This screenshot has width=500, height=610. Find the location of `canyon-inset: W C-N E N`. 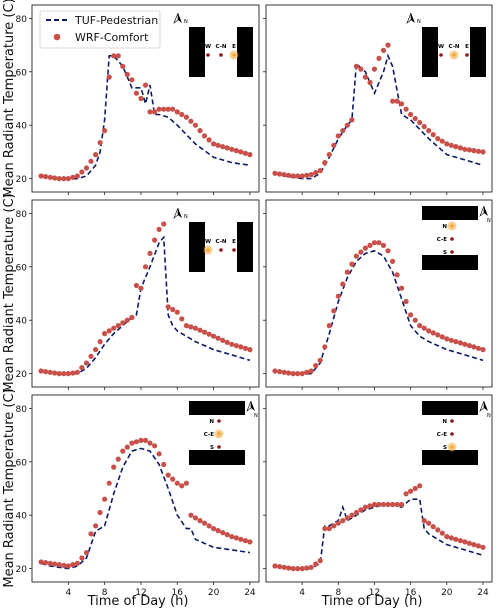

canyon-inset: W C-N E N is located at coordinates (446, 44).